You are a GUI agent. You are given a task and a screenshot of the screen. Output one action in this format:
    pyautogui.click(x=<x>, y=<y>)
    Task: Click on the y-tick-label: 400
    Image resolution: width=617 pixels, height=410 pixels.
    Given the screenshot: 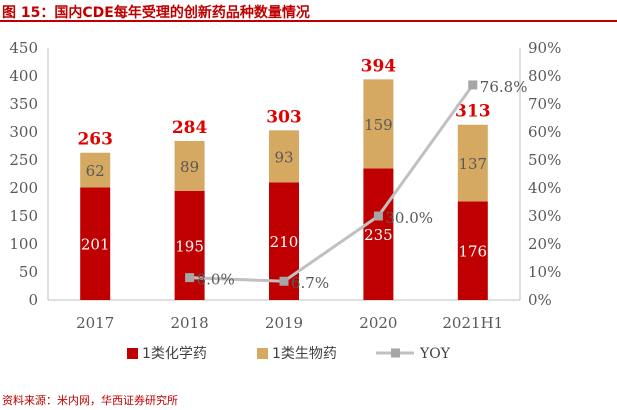 What is the action you would take?
    pyautogui.click(x=23, y=76)
    